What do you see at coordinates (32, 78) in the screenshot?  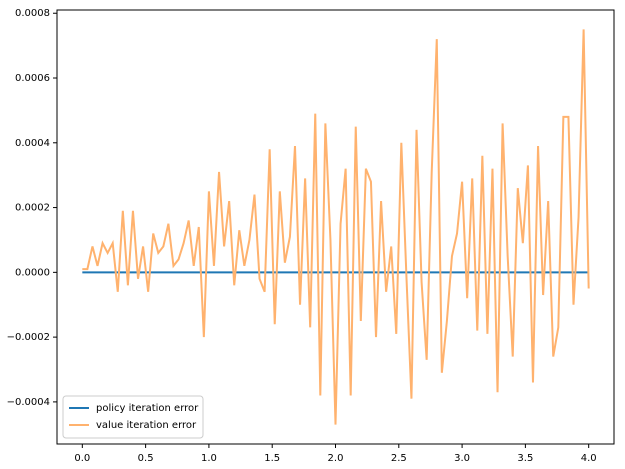 I see `y-tick-label: 0.0006` at bounding box center [32, 78].